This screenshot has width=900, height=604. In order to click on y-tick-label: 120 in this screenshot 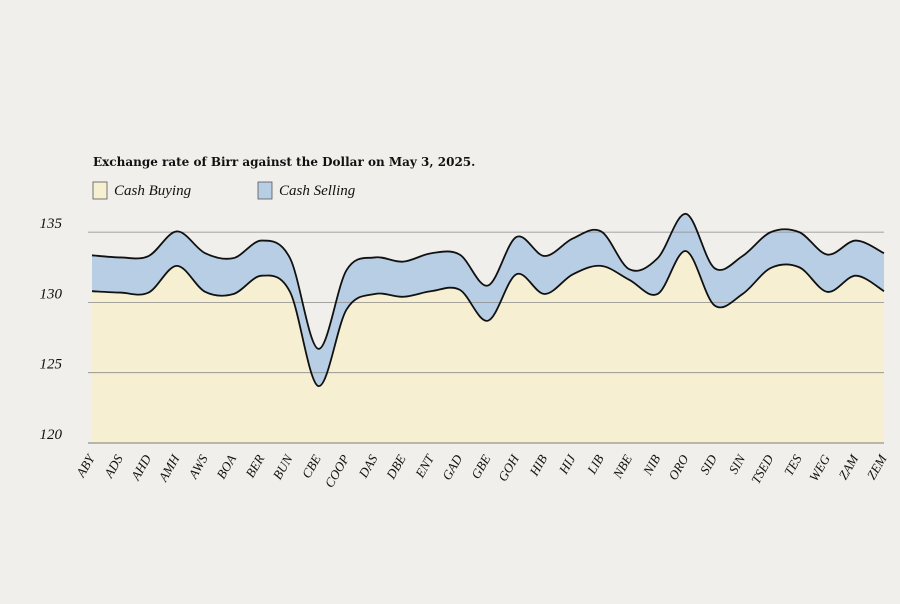, I will do `click(51, 435)`.